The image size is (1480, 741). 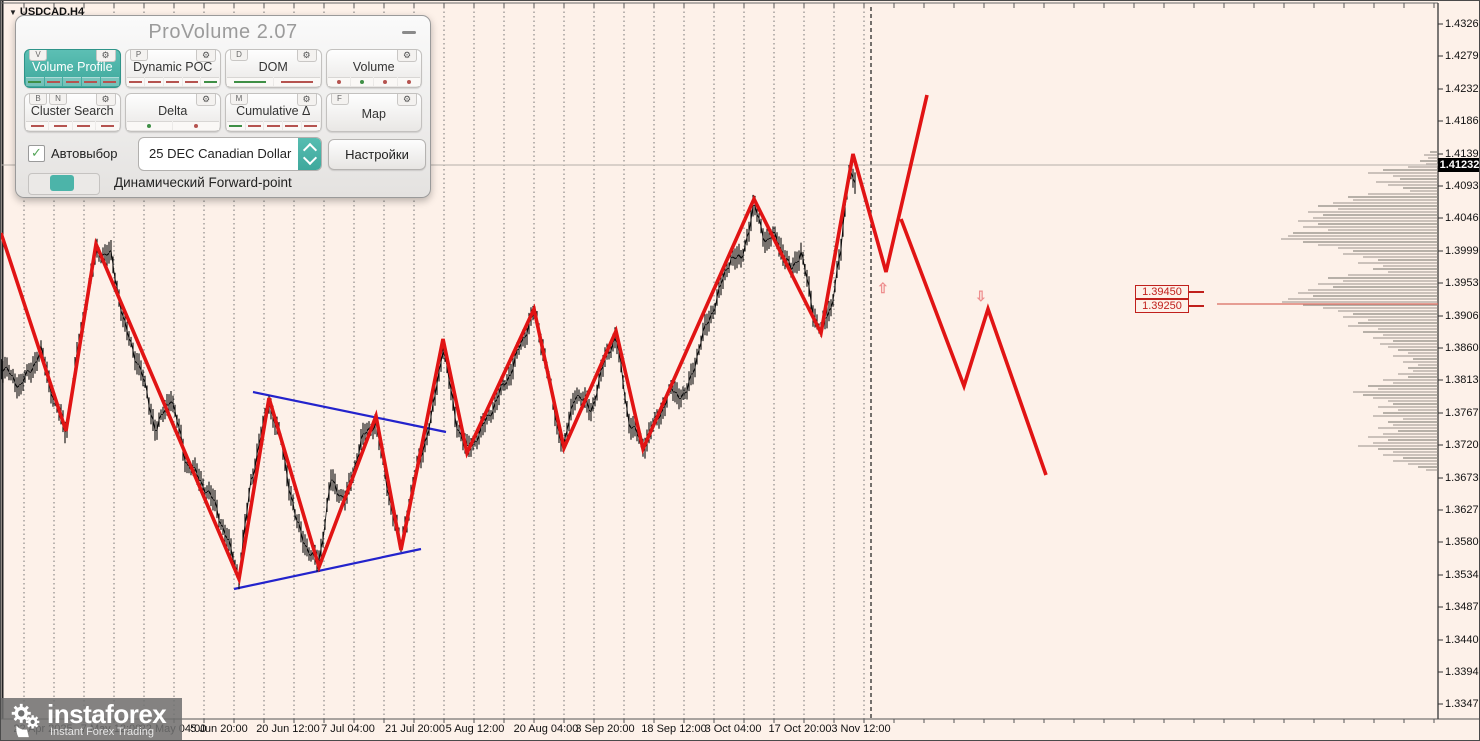 I want to click on target-price-dash-upper, so click(x=1196, y=292).